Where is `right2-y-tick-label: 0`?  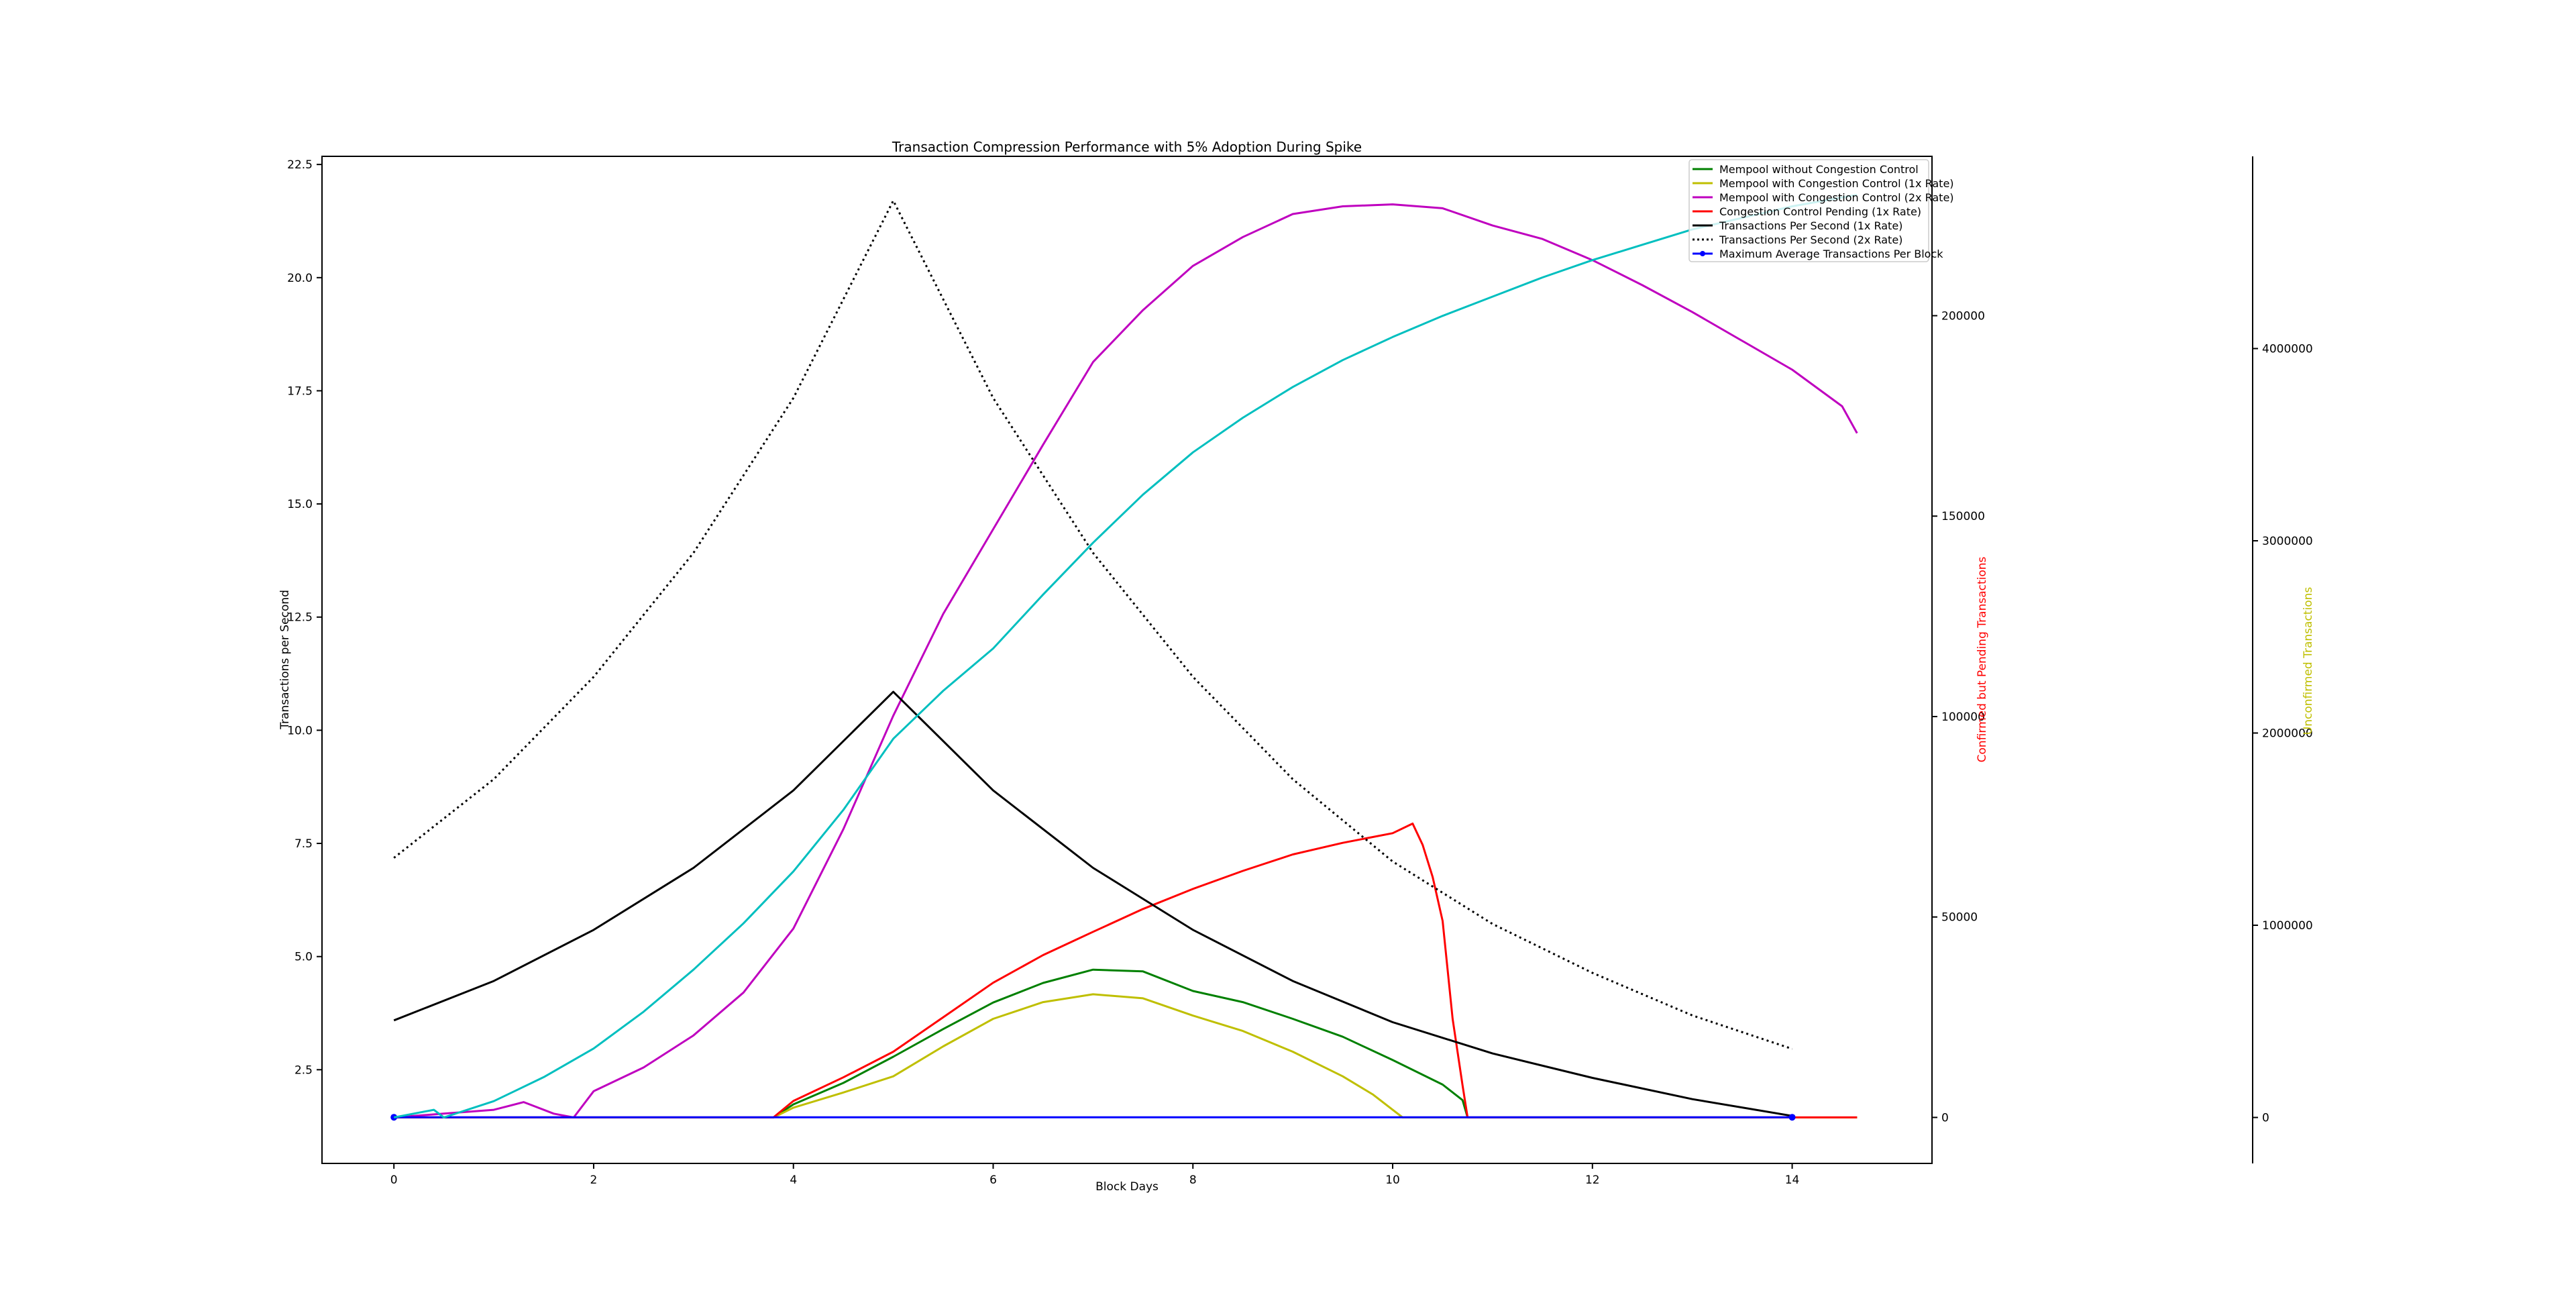 right2-y-tick-label: 0 is located at coordinates (2265, 1118).